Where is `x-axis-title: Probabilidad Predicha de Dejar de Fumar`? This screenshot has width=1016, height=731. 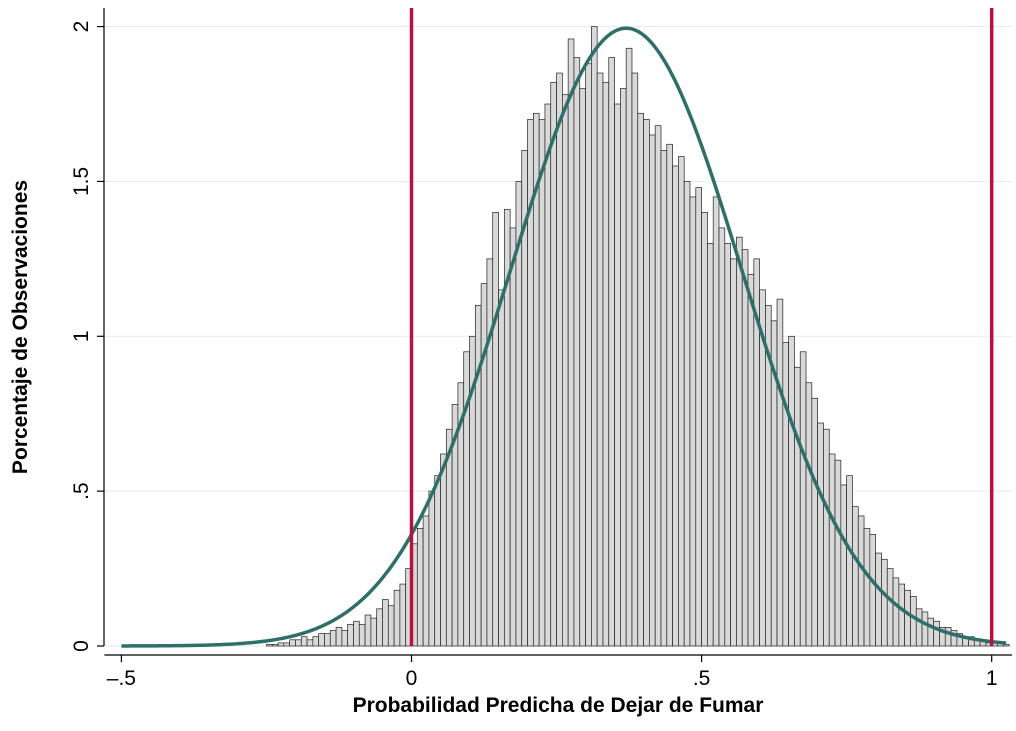 x-axis-title: Probabilidad Predicha de Dejar de Fumar is located at coordinates (558, 705).